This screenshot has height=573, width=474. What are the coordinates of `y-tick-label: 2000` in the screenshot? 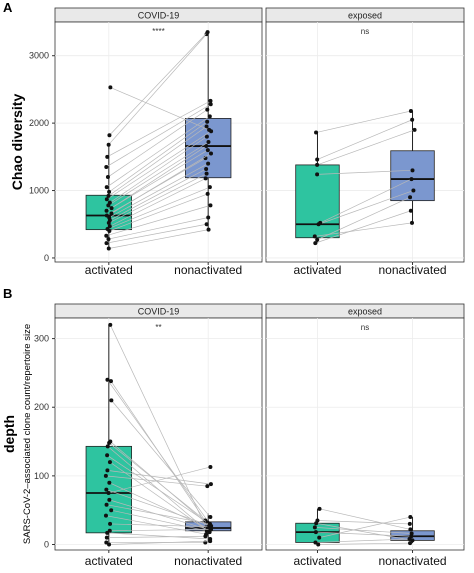 It's located at (39, 123).